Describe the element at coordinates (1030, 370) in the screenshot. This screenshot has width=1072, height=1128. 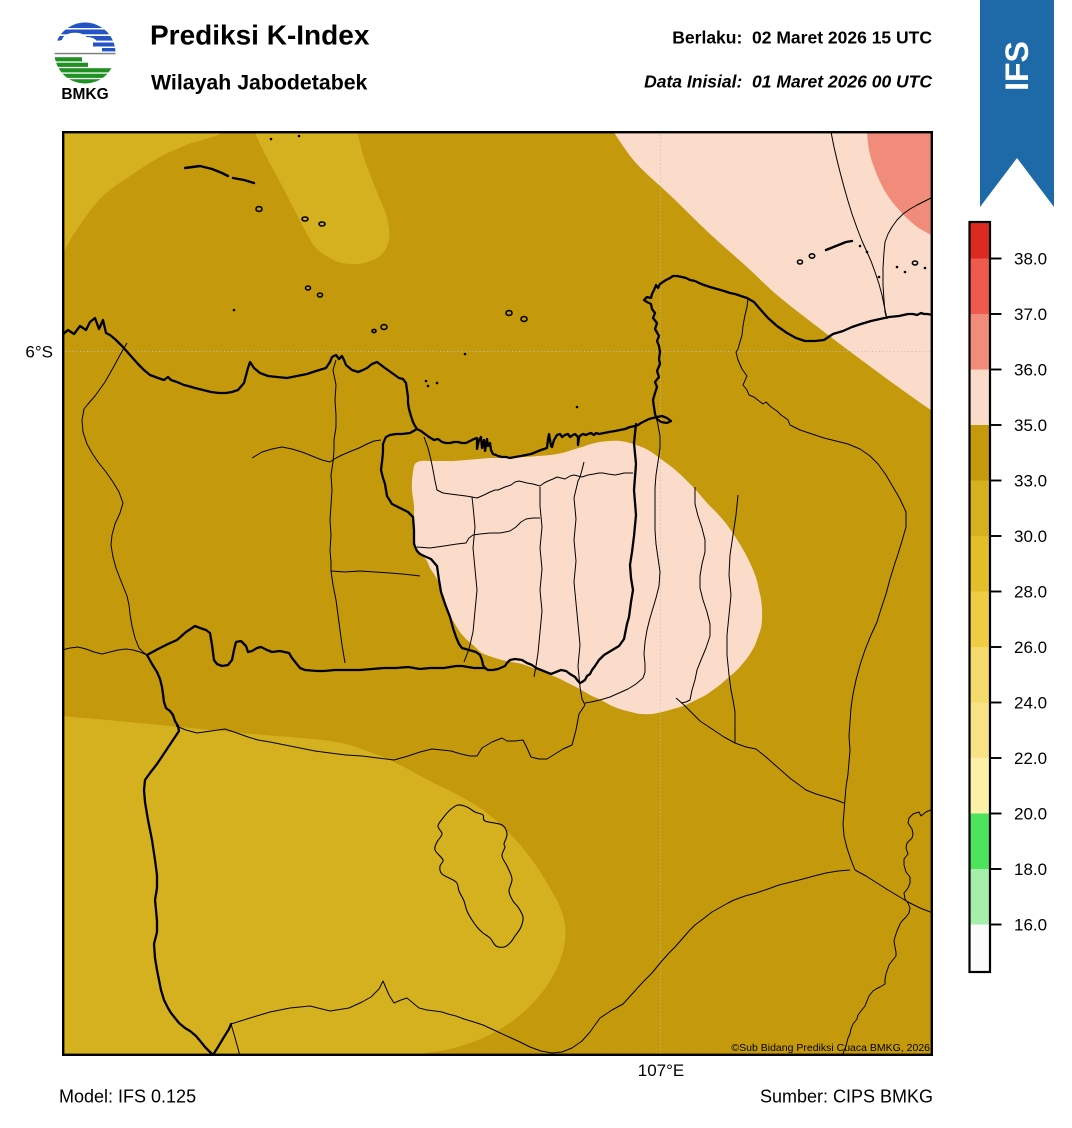
I see `svg-text: 36.0` at that location.